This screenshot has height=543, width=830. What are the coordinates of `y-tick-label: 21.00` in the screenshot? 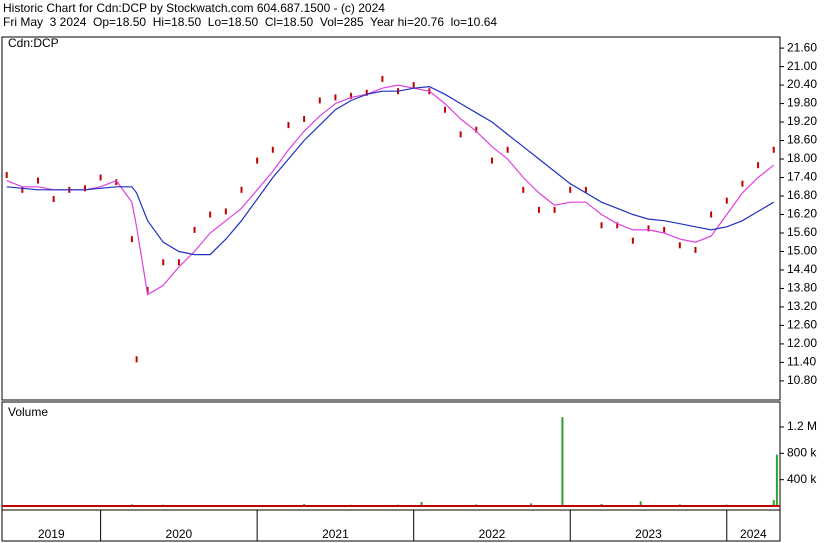 It's located at (802, 66).